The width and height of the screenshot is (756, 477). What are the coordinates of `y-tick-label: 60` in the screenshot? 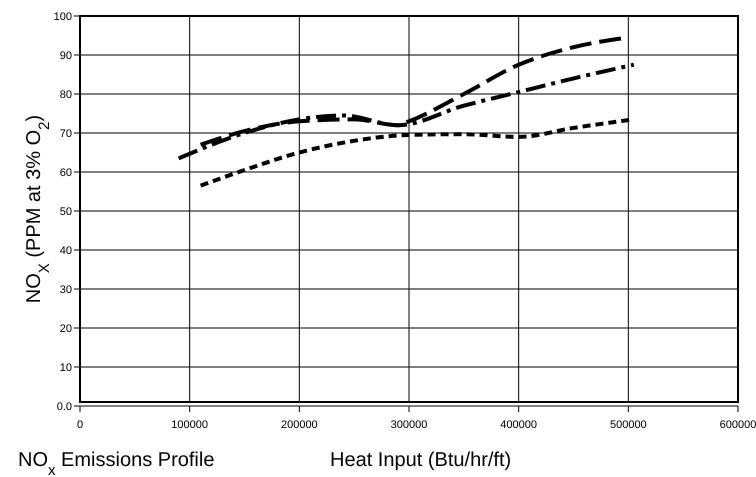 It's located at (66, 172).